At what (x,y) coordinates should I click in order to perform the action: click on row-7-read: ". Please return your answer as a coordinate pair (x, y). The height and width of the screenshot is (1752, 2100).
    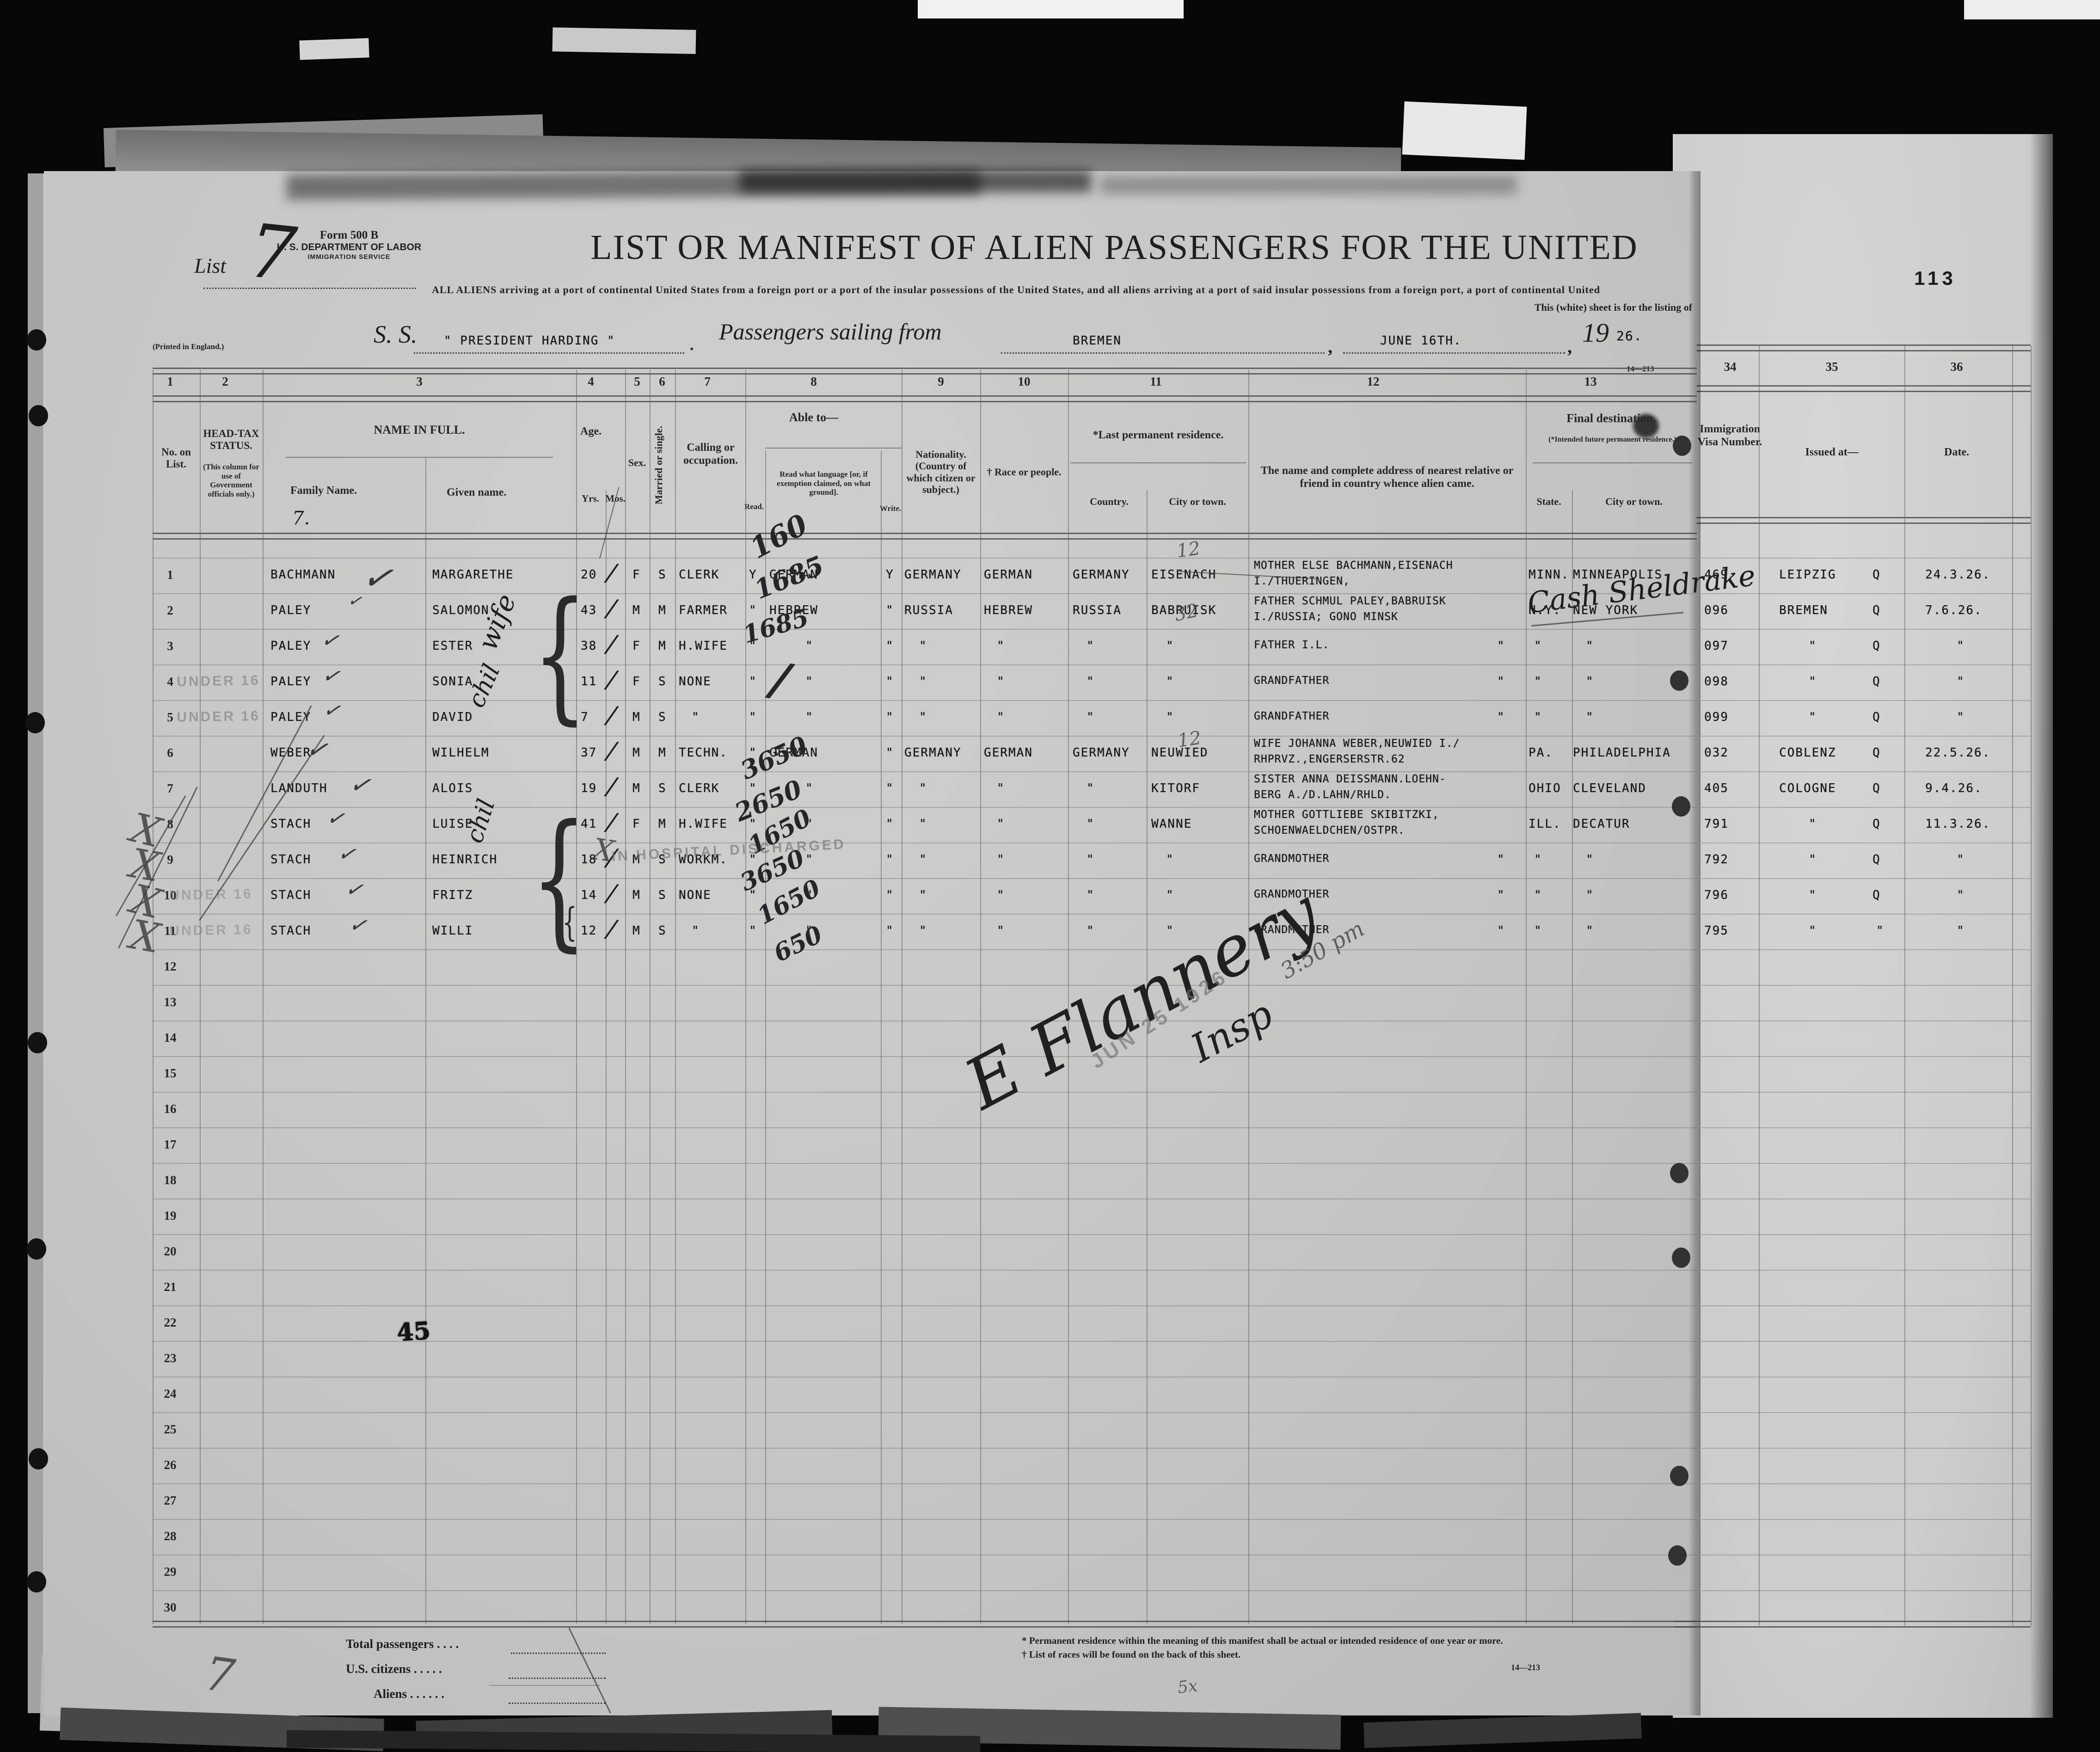
    Looking at the image, I should click on (753, 788).